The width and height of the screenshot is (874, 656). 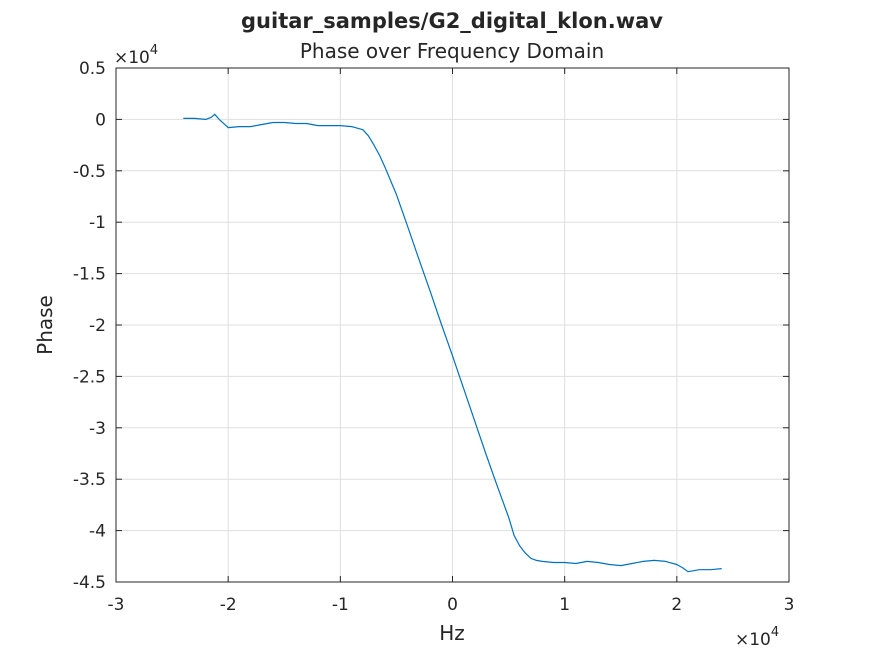 I want to click on x-tick-label: 2, so click(x=676, y=605).